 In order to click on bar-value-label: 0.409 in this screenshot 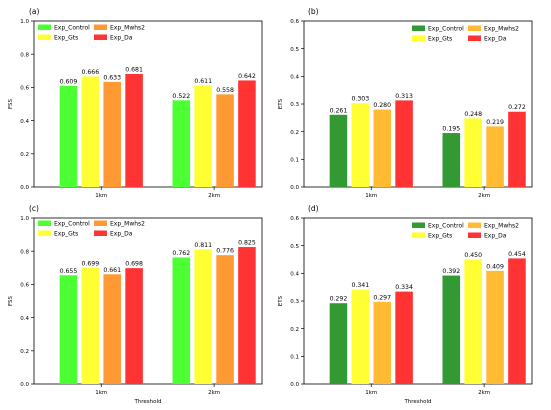, I will do `click(495, 266)`.